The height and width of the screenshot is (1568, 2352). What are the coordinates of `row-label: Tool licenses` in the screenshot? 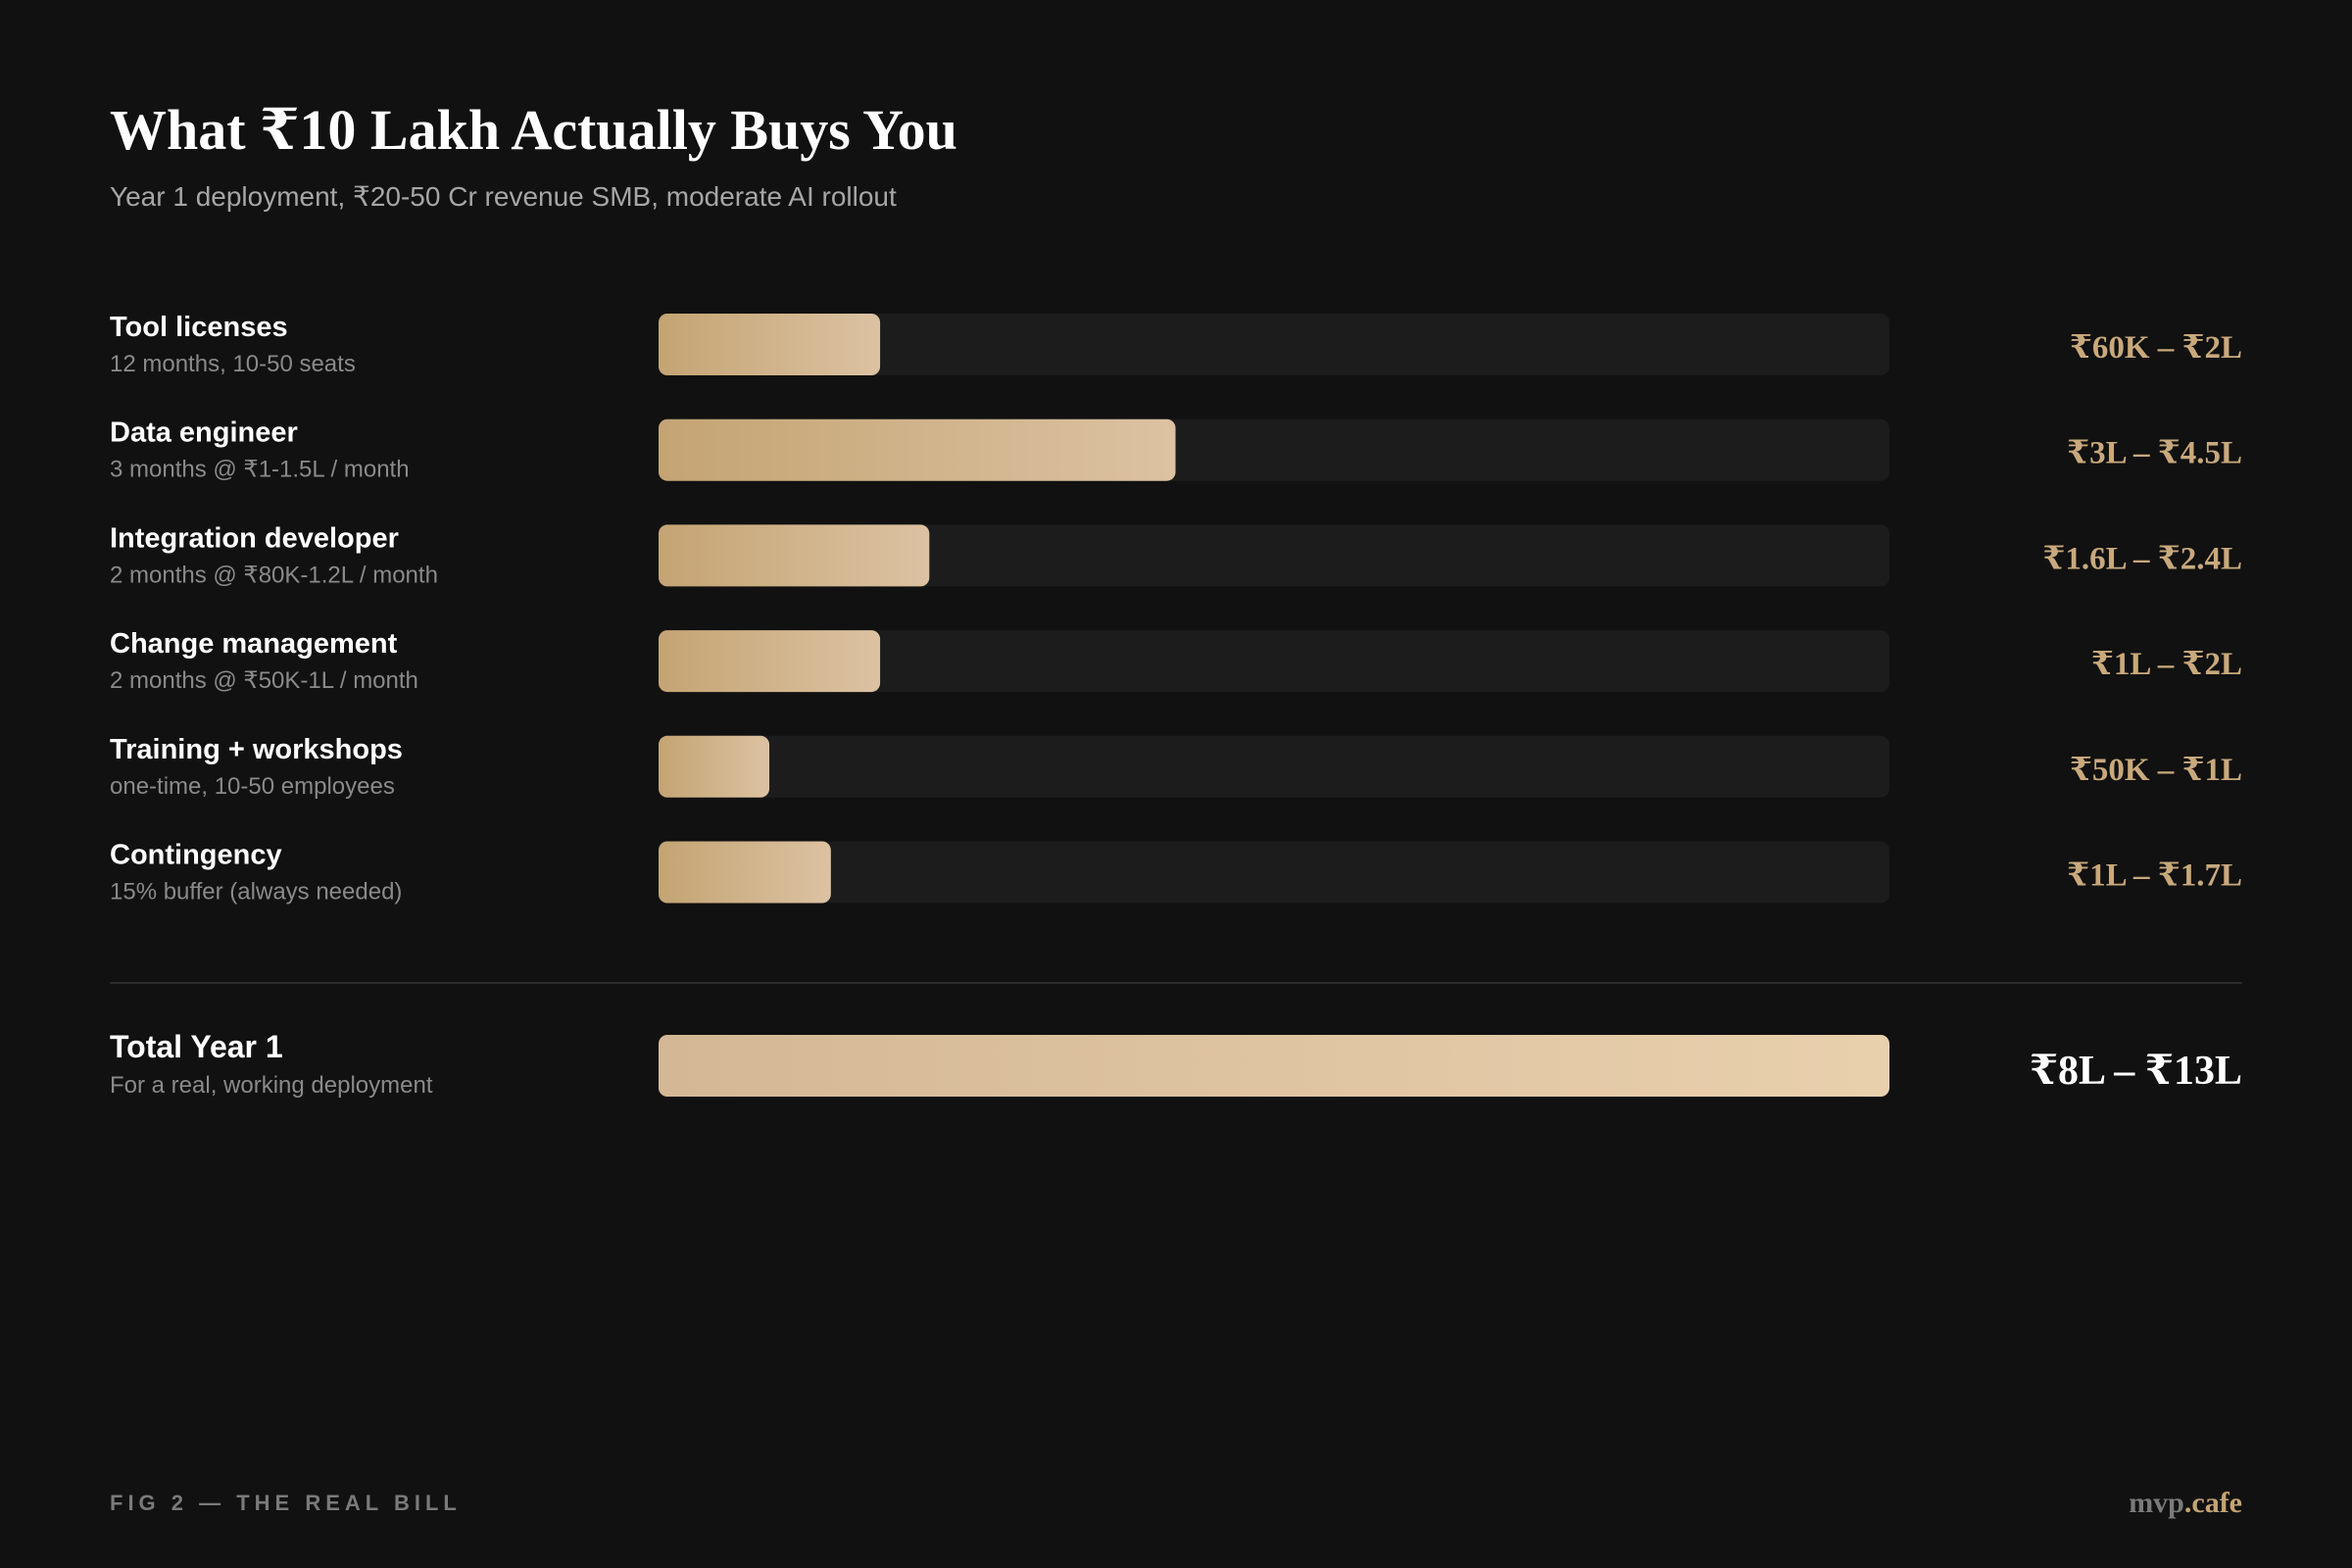 It's located at (199, 327).